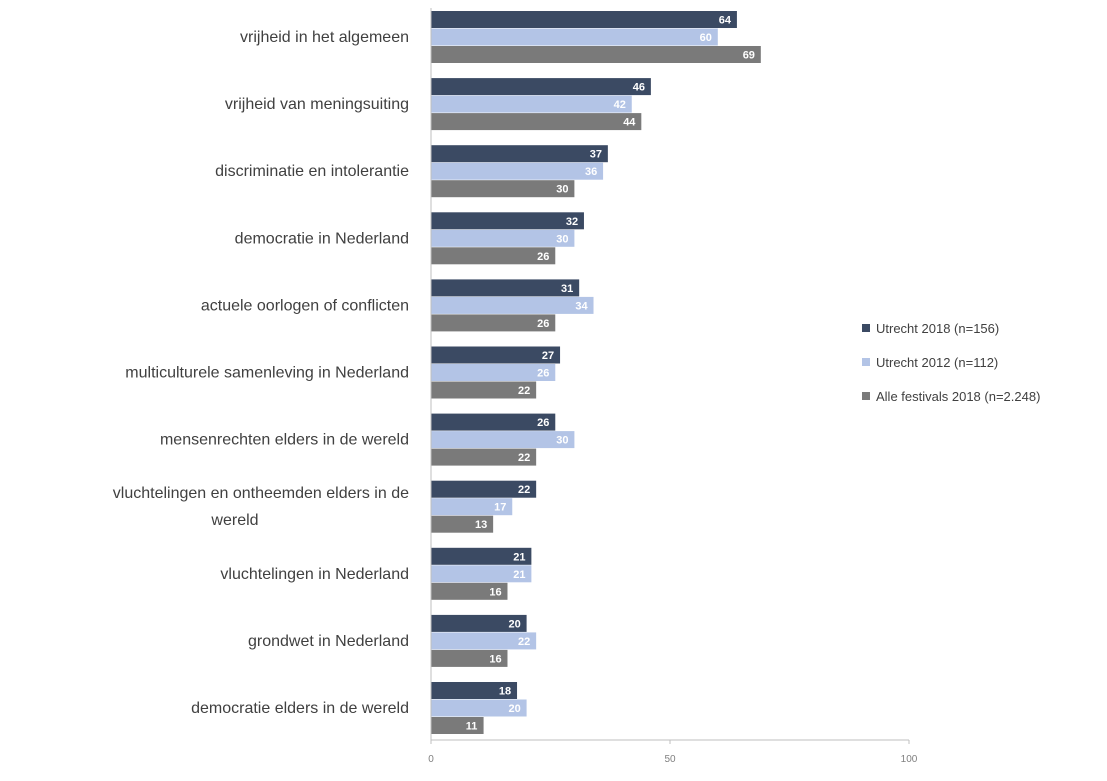 Image resolution: width=1107 pixels, height=781 pixels. What do you see at coordinates (322, 238) in the screenshot?
I see `category-label: democratie in Nederland` at bounding box center [322, 238].